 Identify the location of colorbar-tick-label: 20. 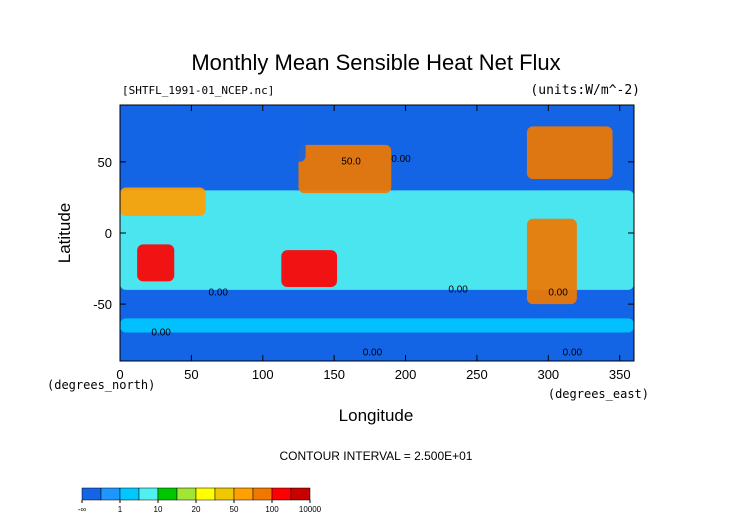
(196, 509).